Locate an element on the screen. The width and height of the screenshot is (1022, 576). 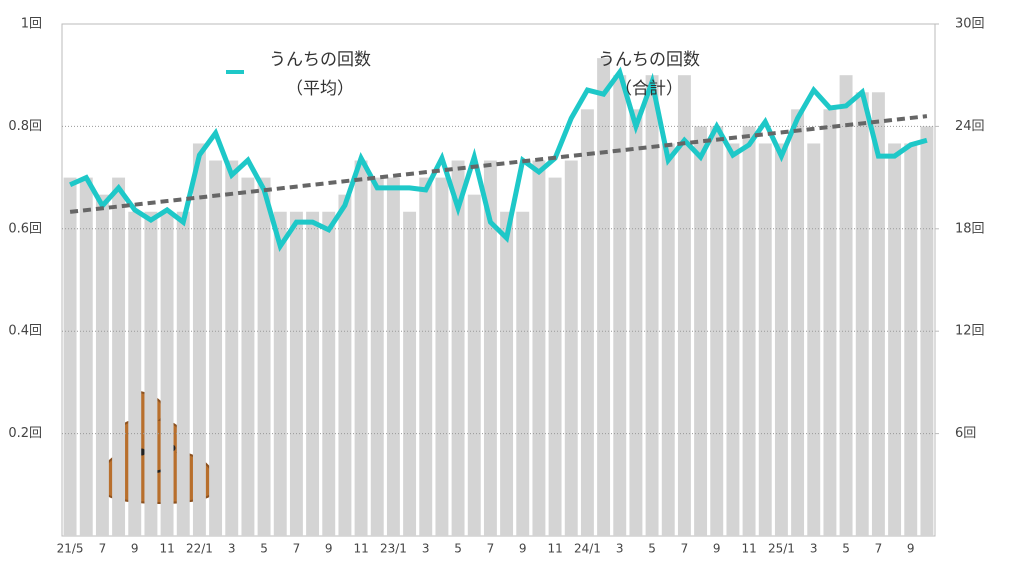
y2-tick-label: 12回 is located at coordinates (970, 331).